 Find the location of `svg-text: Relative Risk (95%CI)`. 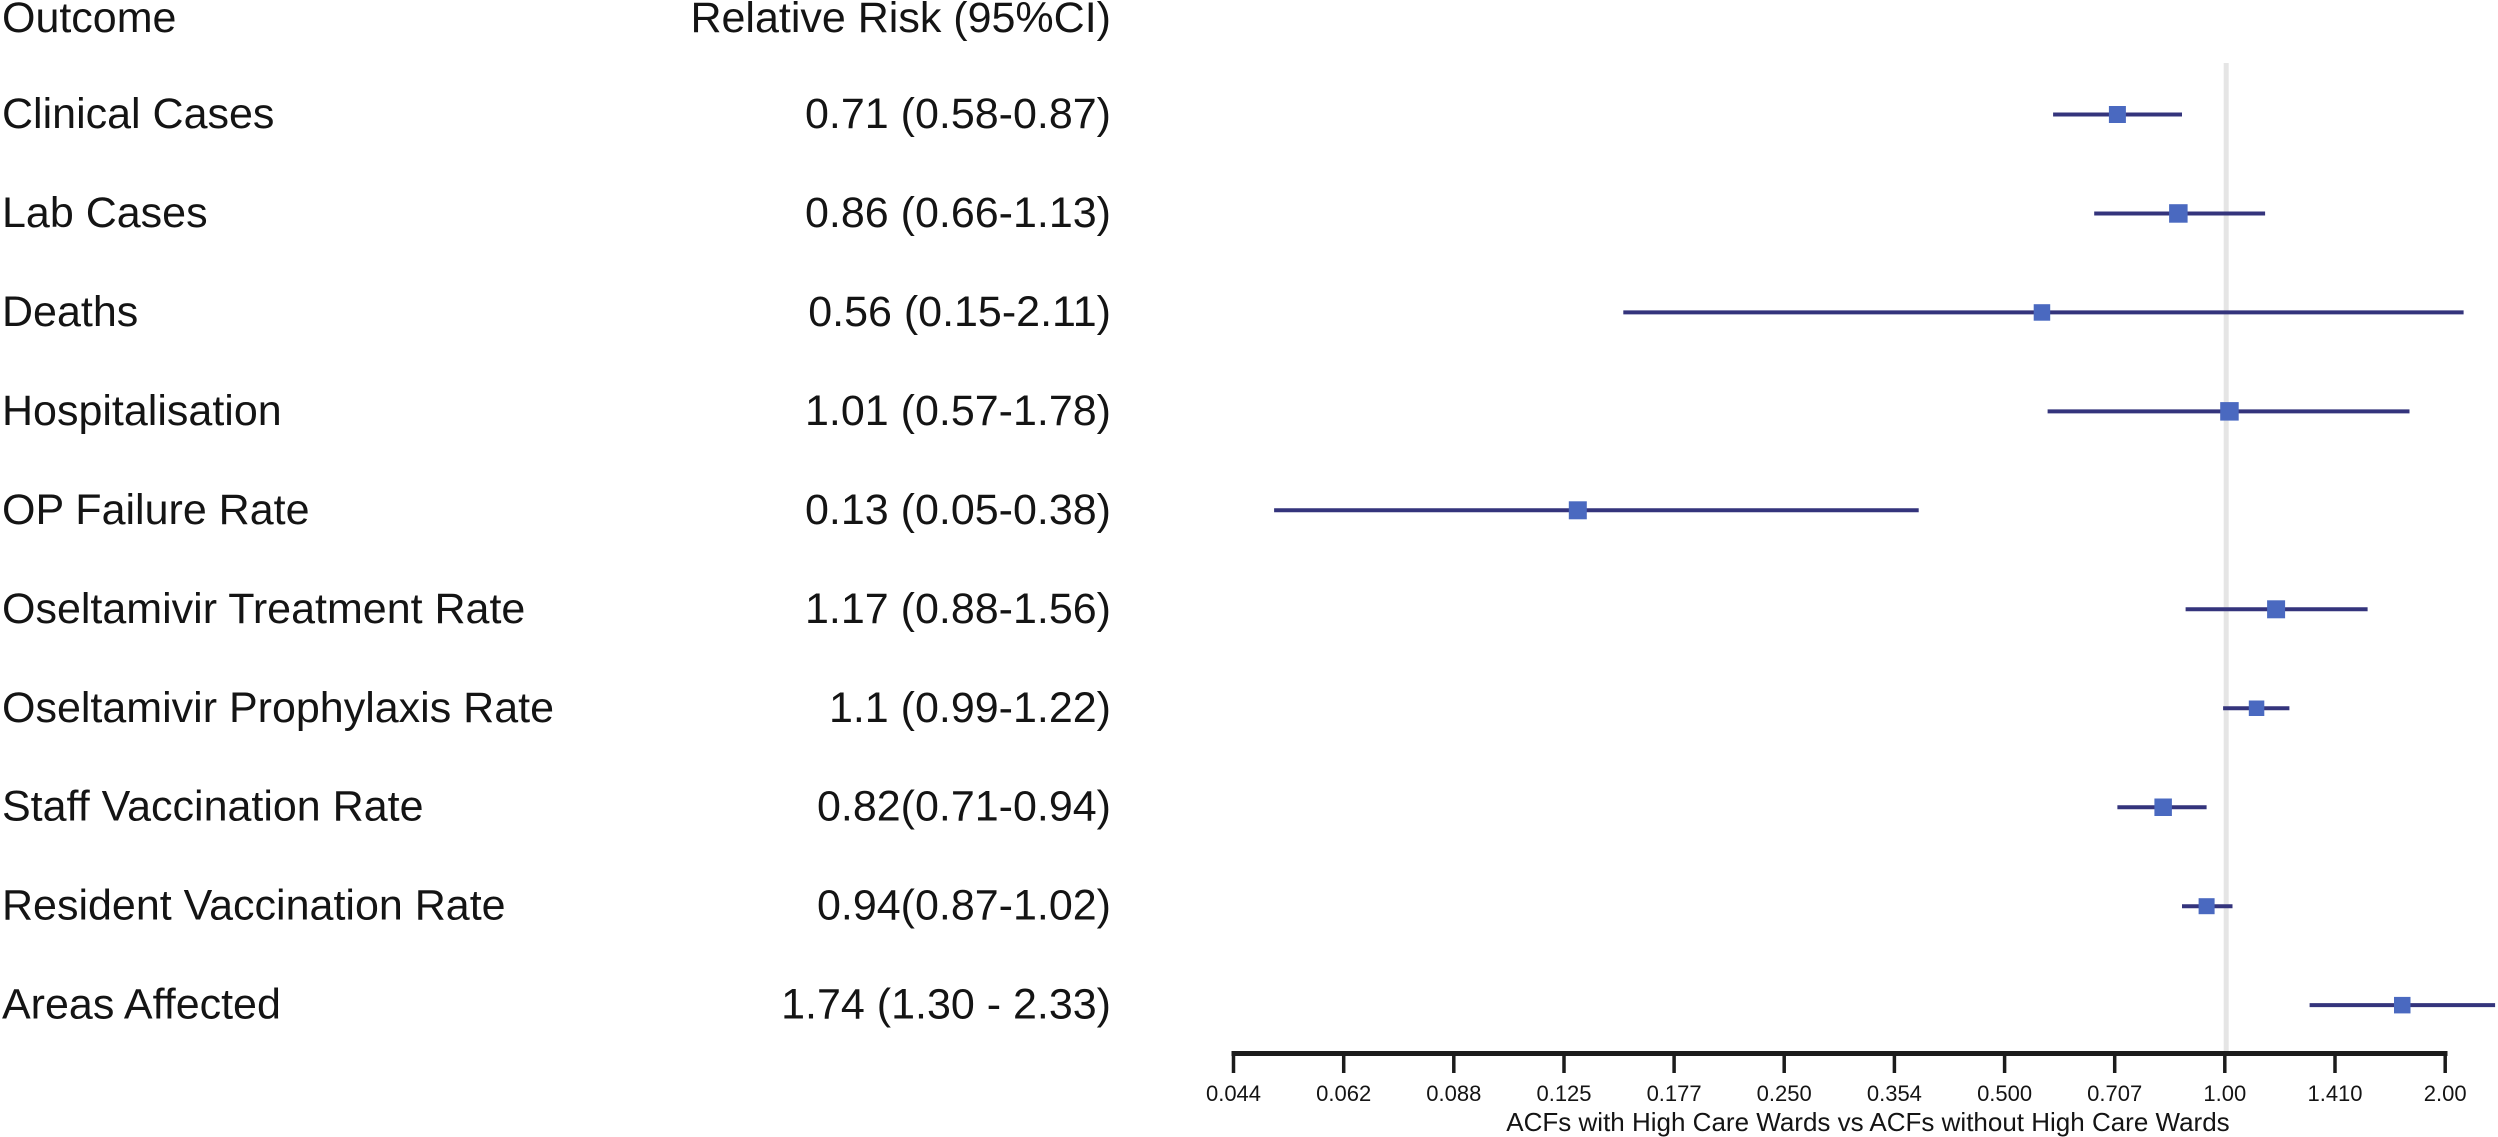

svg-text: Relative Risk (95%CI) is located at coordinates (900, 21).